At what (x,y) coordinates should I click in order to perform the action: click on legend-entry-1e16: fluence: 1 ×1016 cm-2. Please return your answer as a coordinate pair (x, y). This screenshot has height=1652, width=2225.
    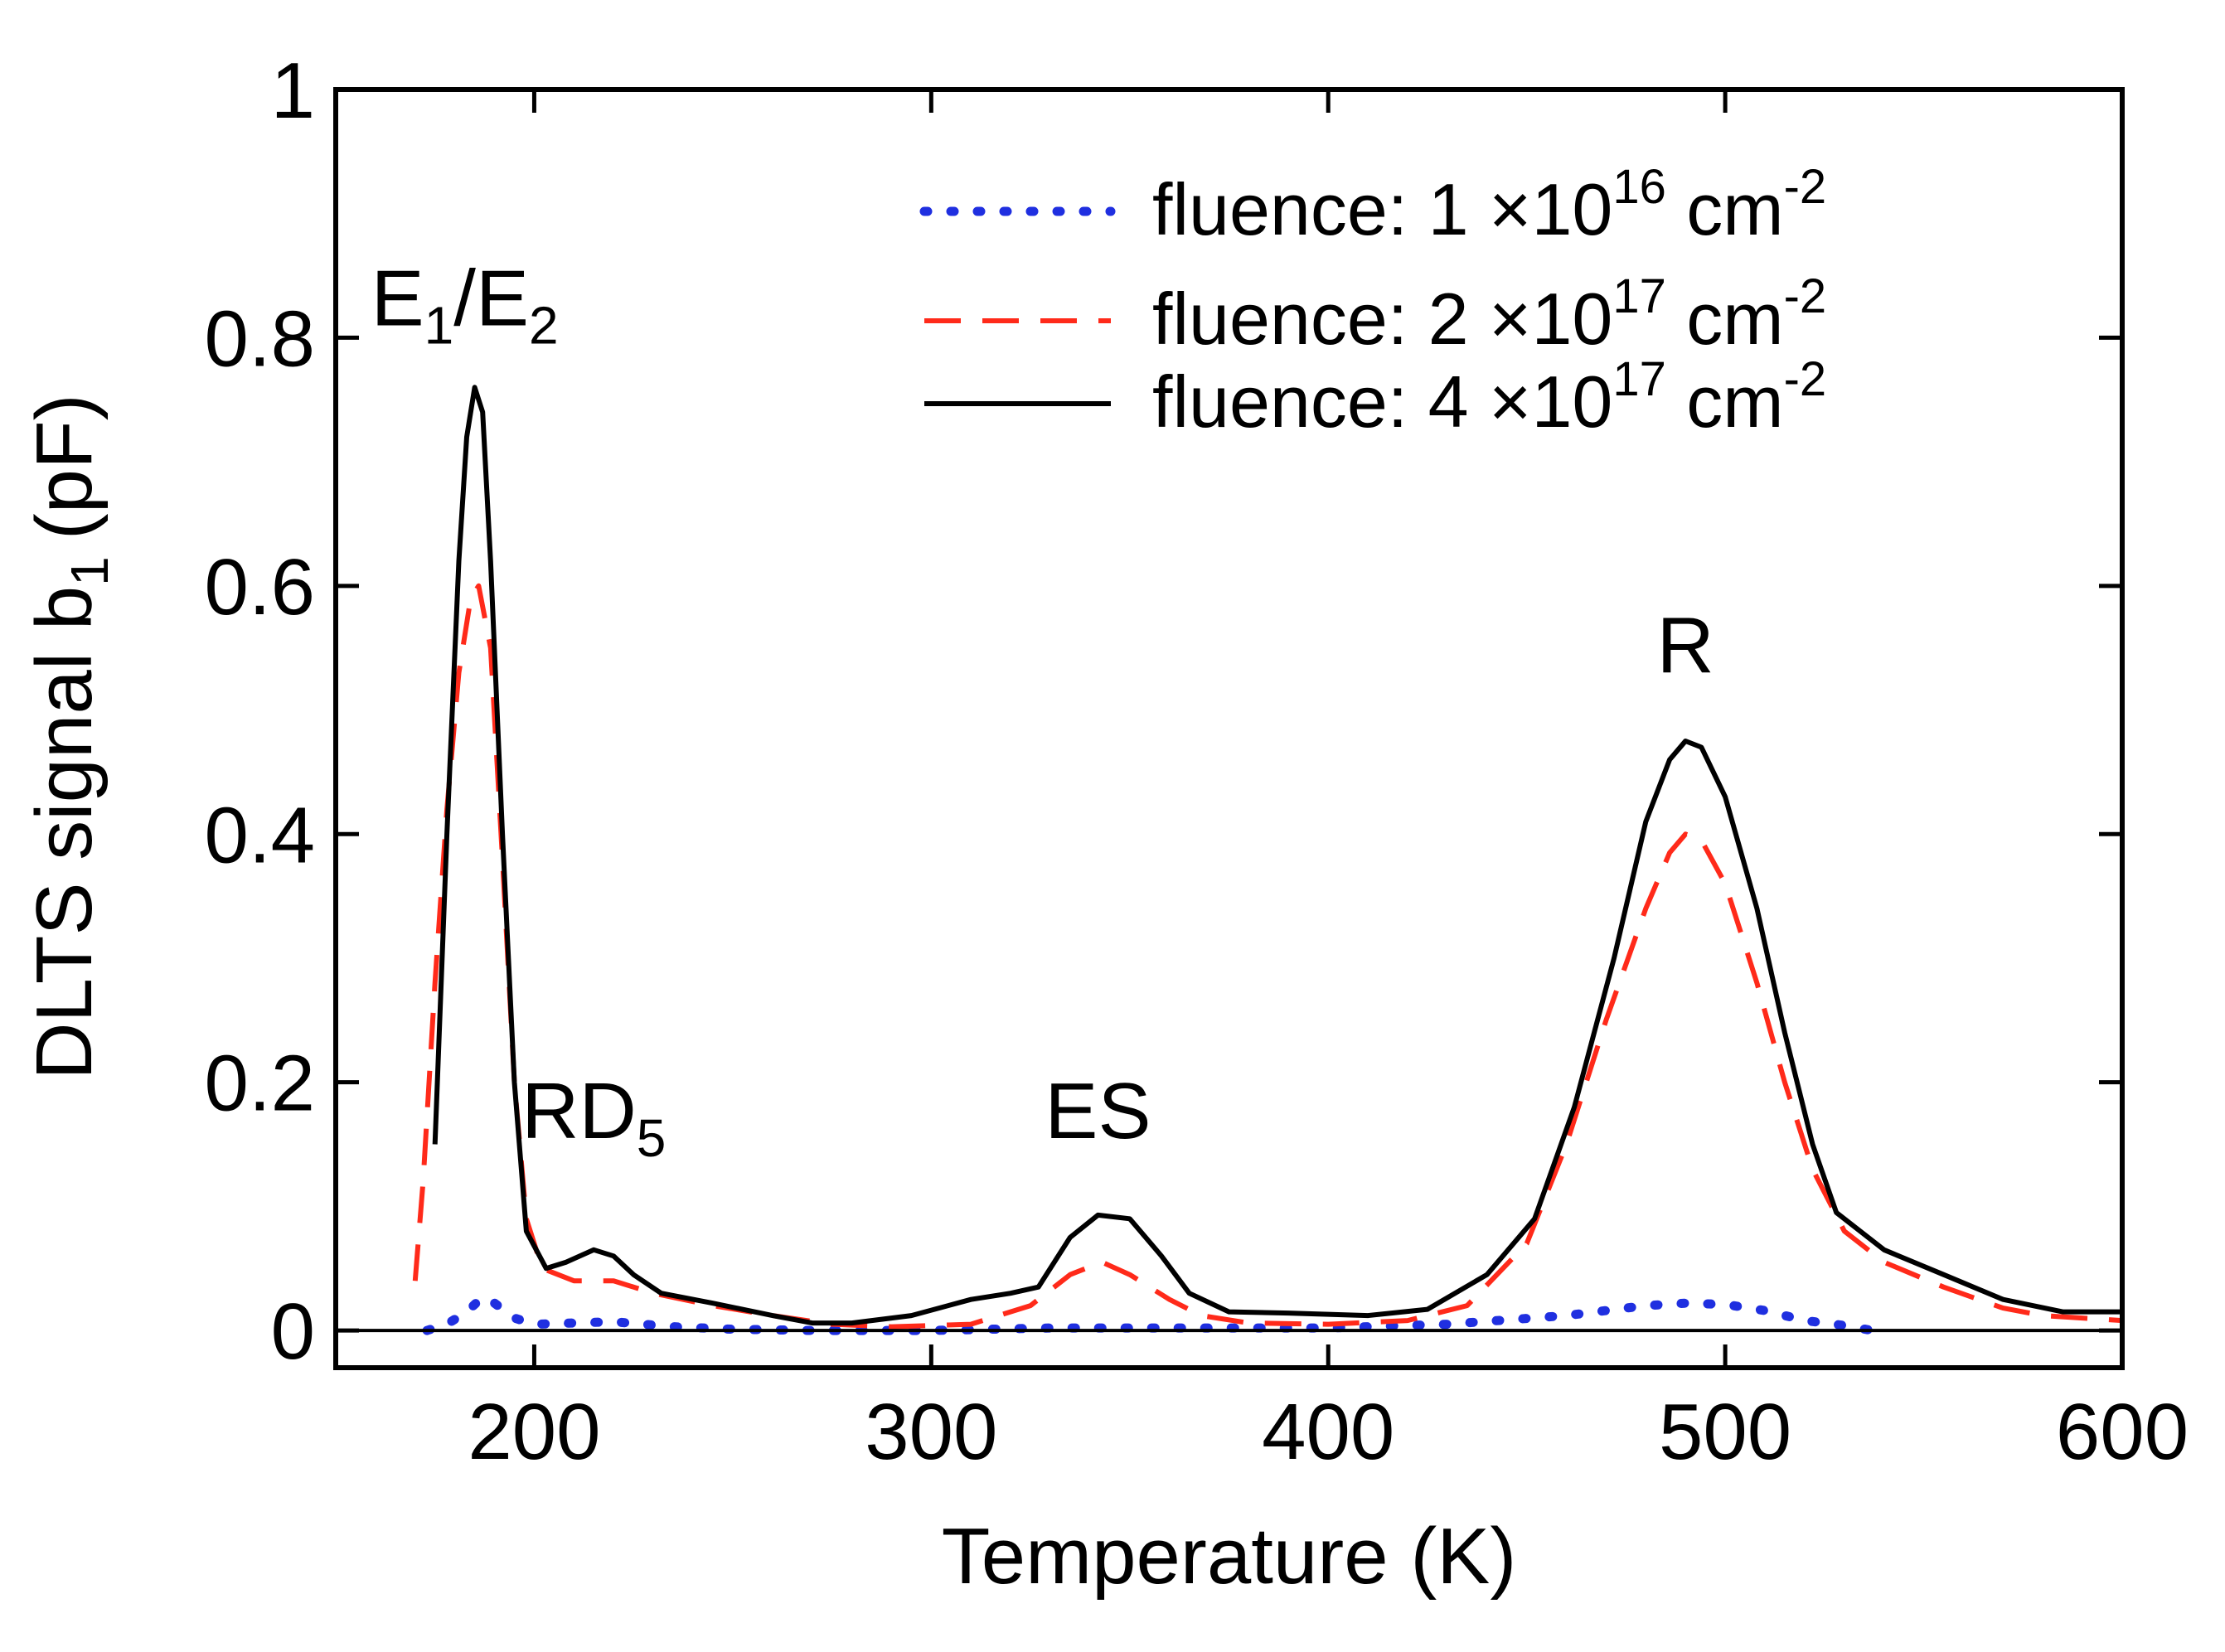
    Looking at the image, I should click on (1372, 205).